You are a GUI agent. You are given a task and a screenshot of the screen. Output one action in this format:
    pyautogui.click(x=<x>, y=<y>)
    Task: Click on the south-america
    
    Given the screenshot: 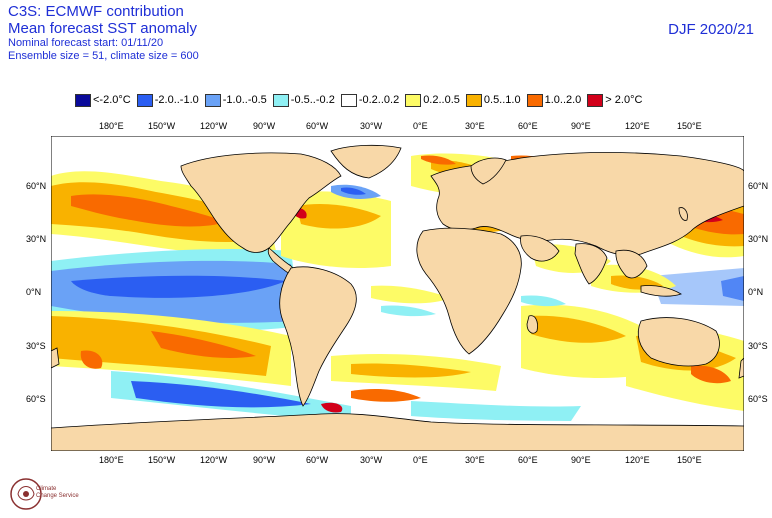 What is the action you would take?
    pyautogui.click(x=318, y=336)
    